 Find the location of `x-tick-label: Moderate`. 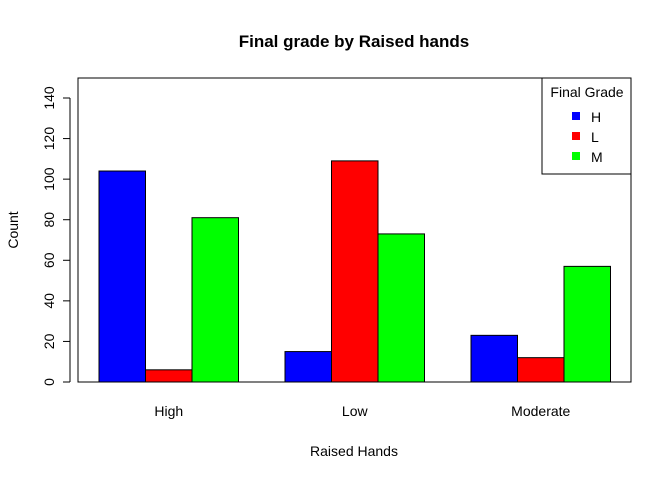

x-tick-label: Moderate is located at coordinates (540, 411).